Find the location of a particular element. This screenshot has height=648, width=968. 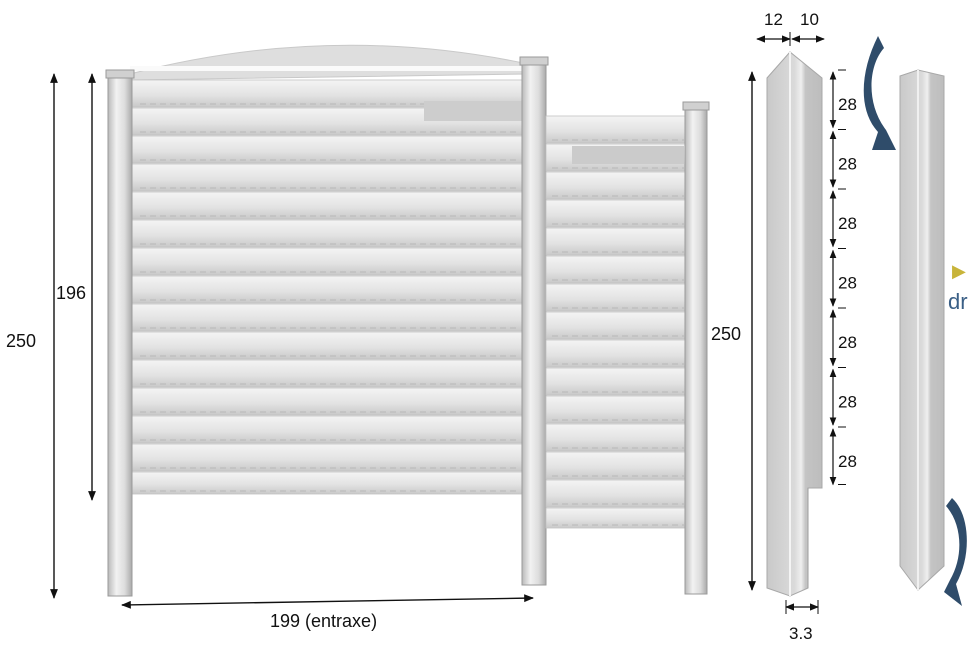

post-middle is located at coordinates (534, 322).